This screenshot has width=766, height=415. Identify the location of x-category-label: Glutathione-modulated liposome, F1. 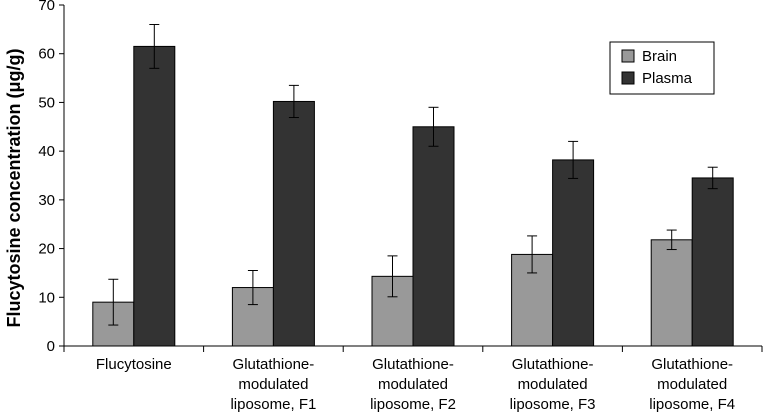
(273, 384).